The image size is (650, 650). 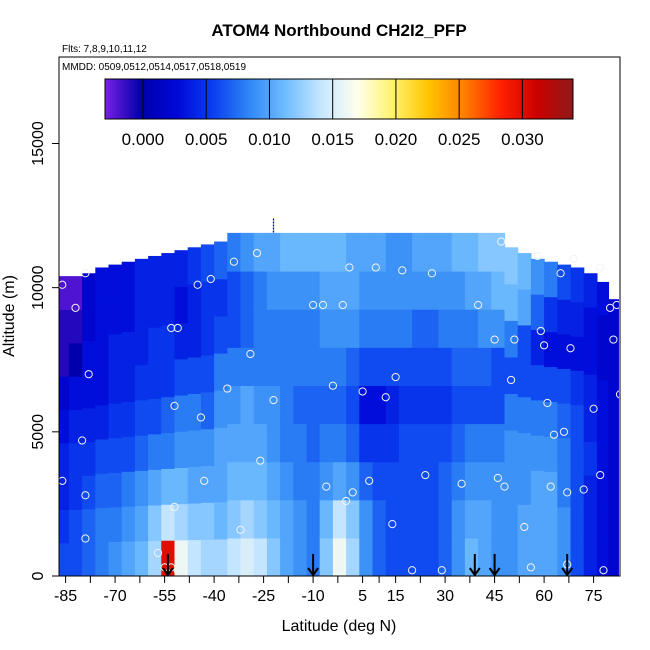 I want to click on x-tick-label: 30, so click(x=445, y=596).